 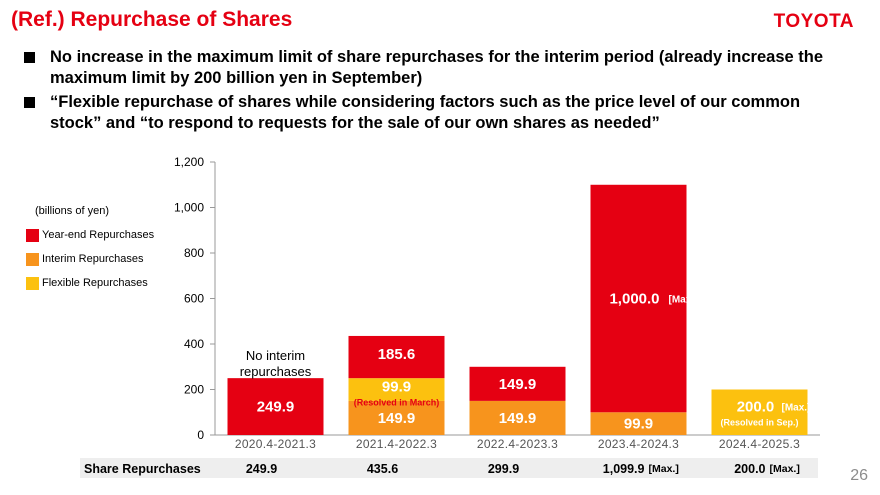 I want to click on y-tick-label: 0, so click(x=200, y=435).